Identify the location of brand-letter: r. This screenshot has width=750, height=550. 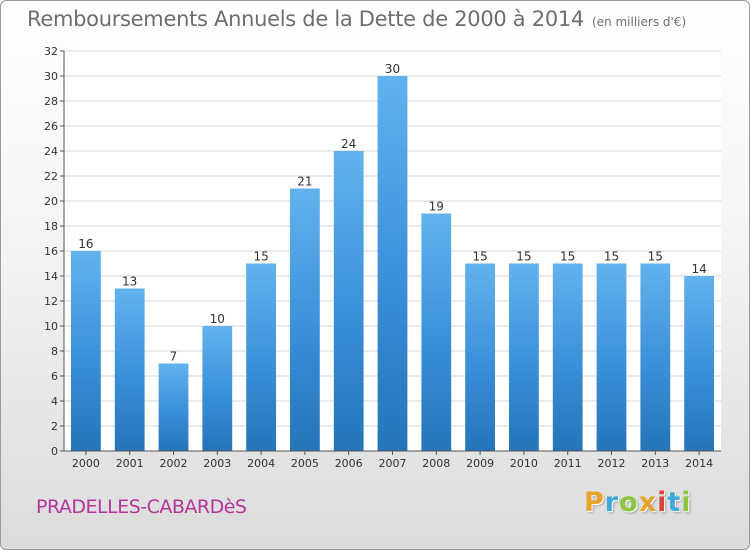
(612, 502).